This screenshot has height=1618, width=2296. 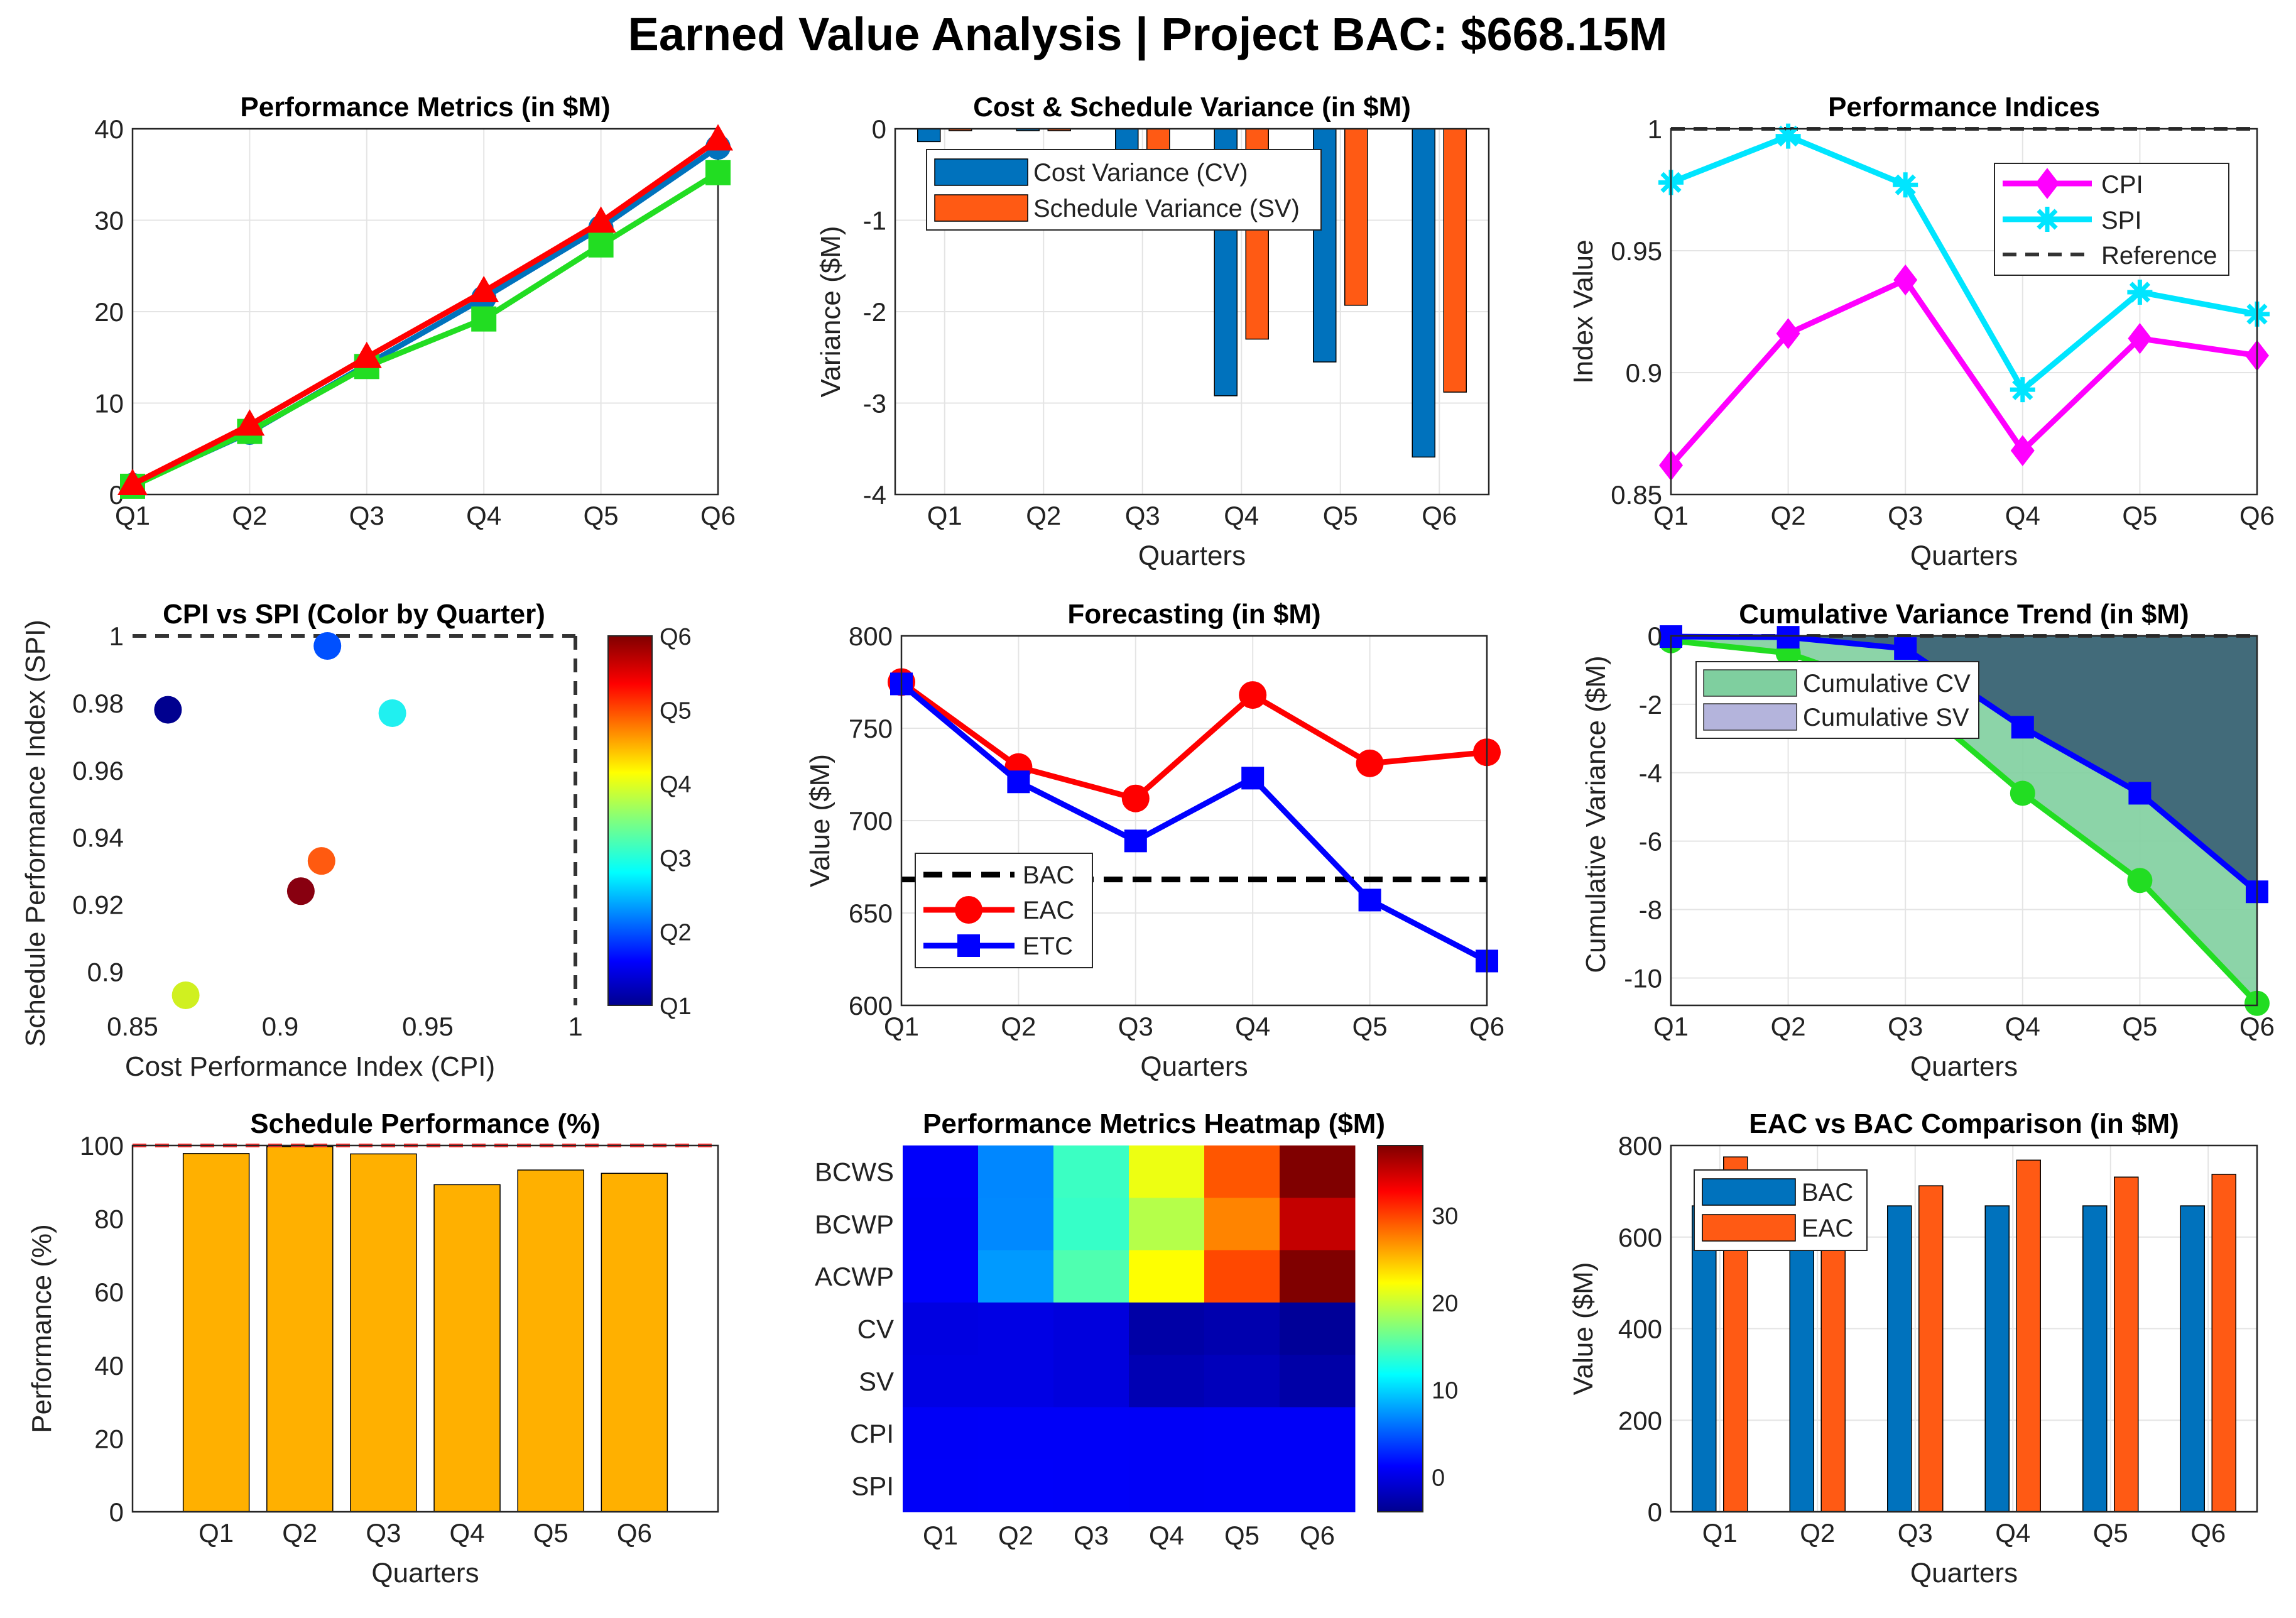 I want to click on colorbar, so click(x=630, y=821).